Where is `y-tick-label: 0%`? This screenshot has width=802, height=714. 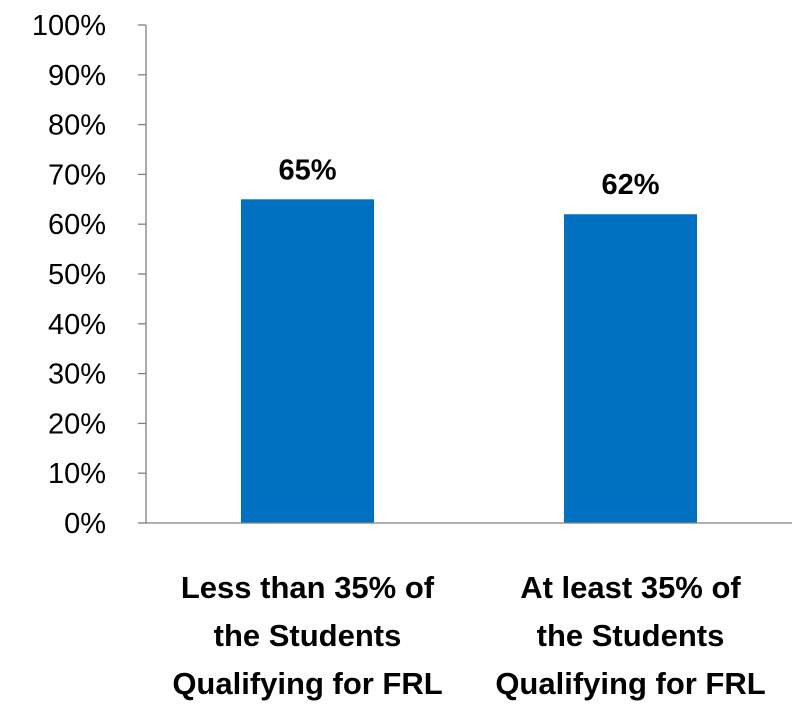
y-tick-label: 0% is located at coordinates (85, 524).